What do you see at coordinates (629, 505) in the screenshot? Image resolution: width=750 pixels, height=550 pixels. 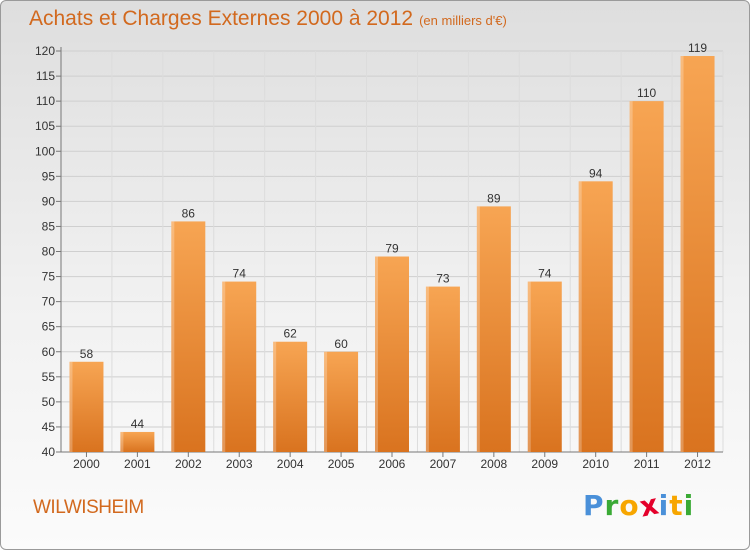 I see `logo-letter: o` at bounding box center [629, 505].